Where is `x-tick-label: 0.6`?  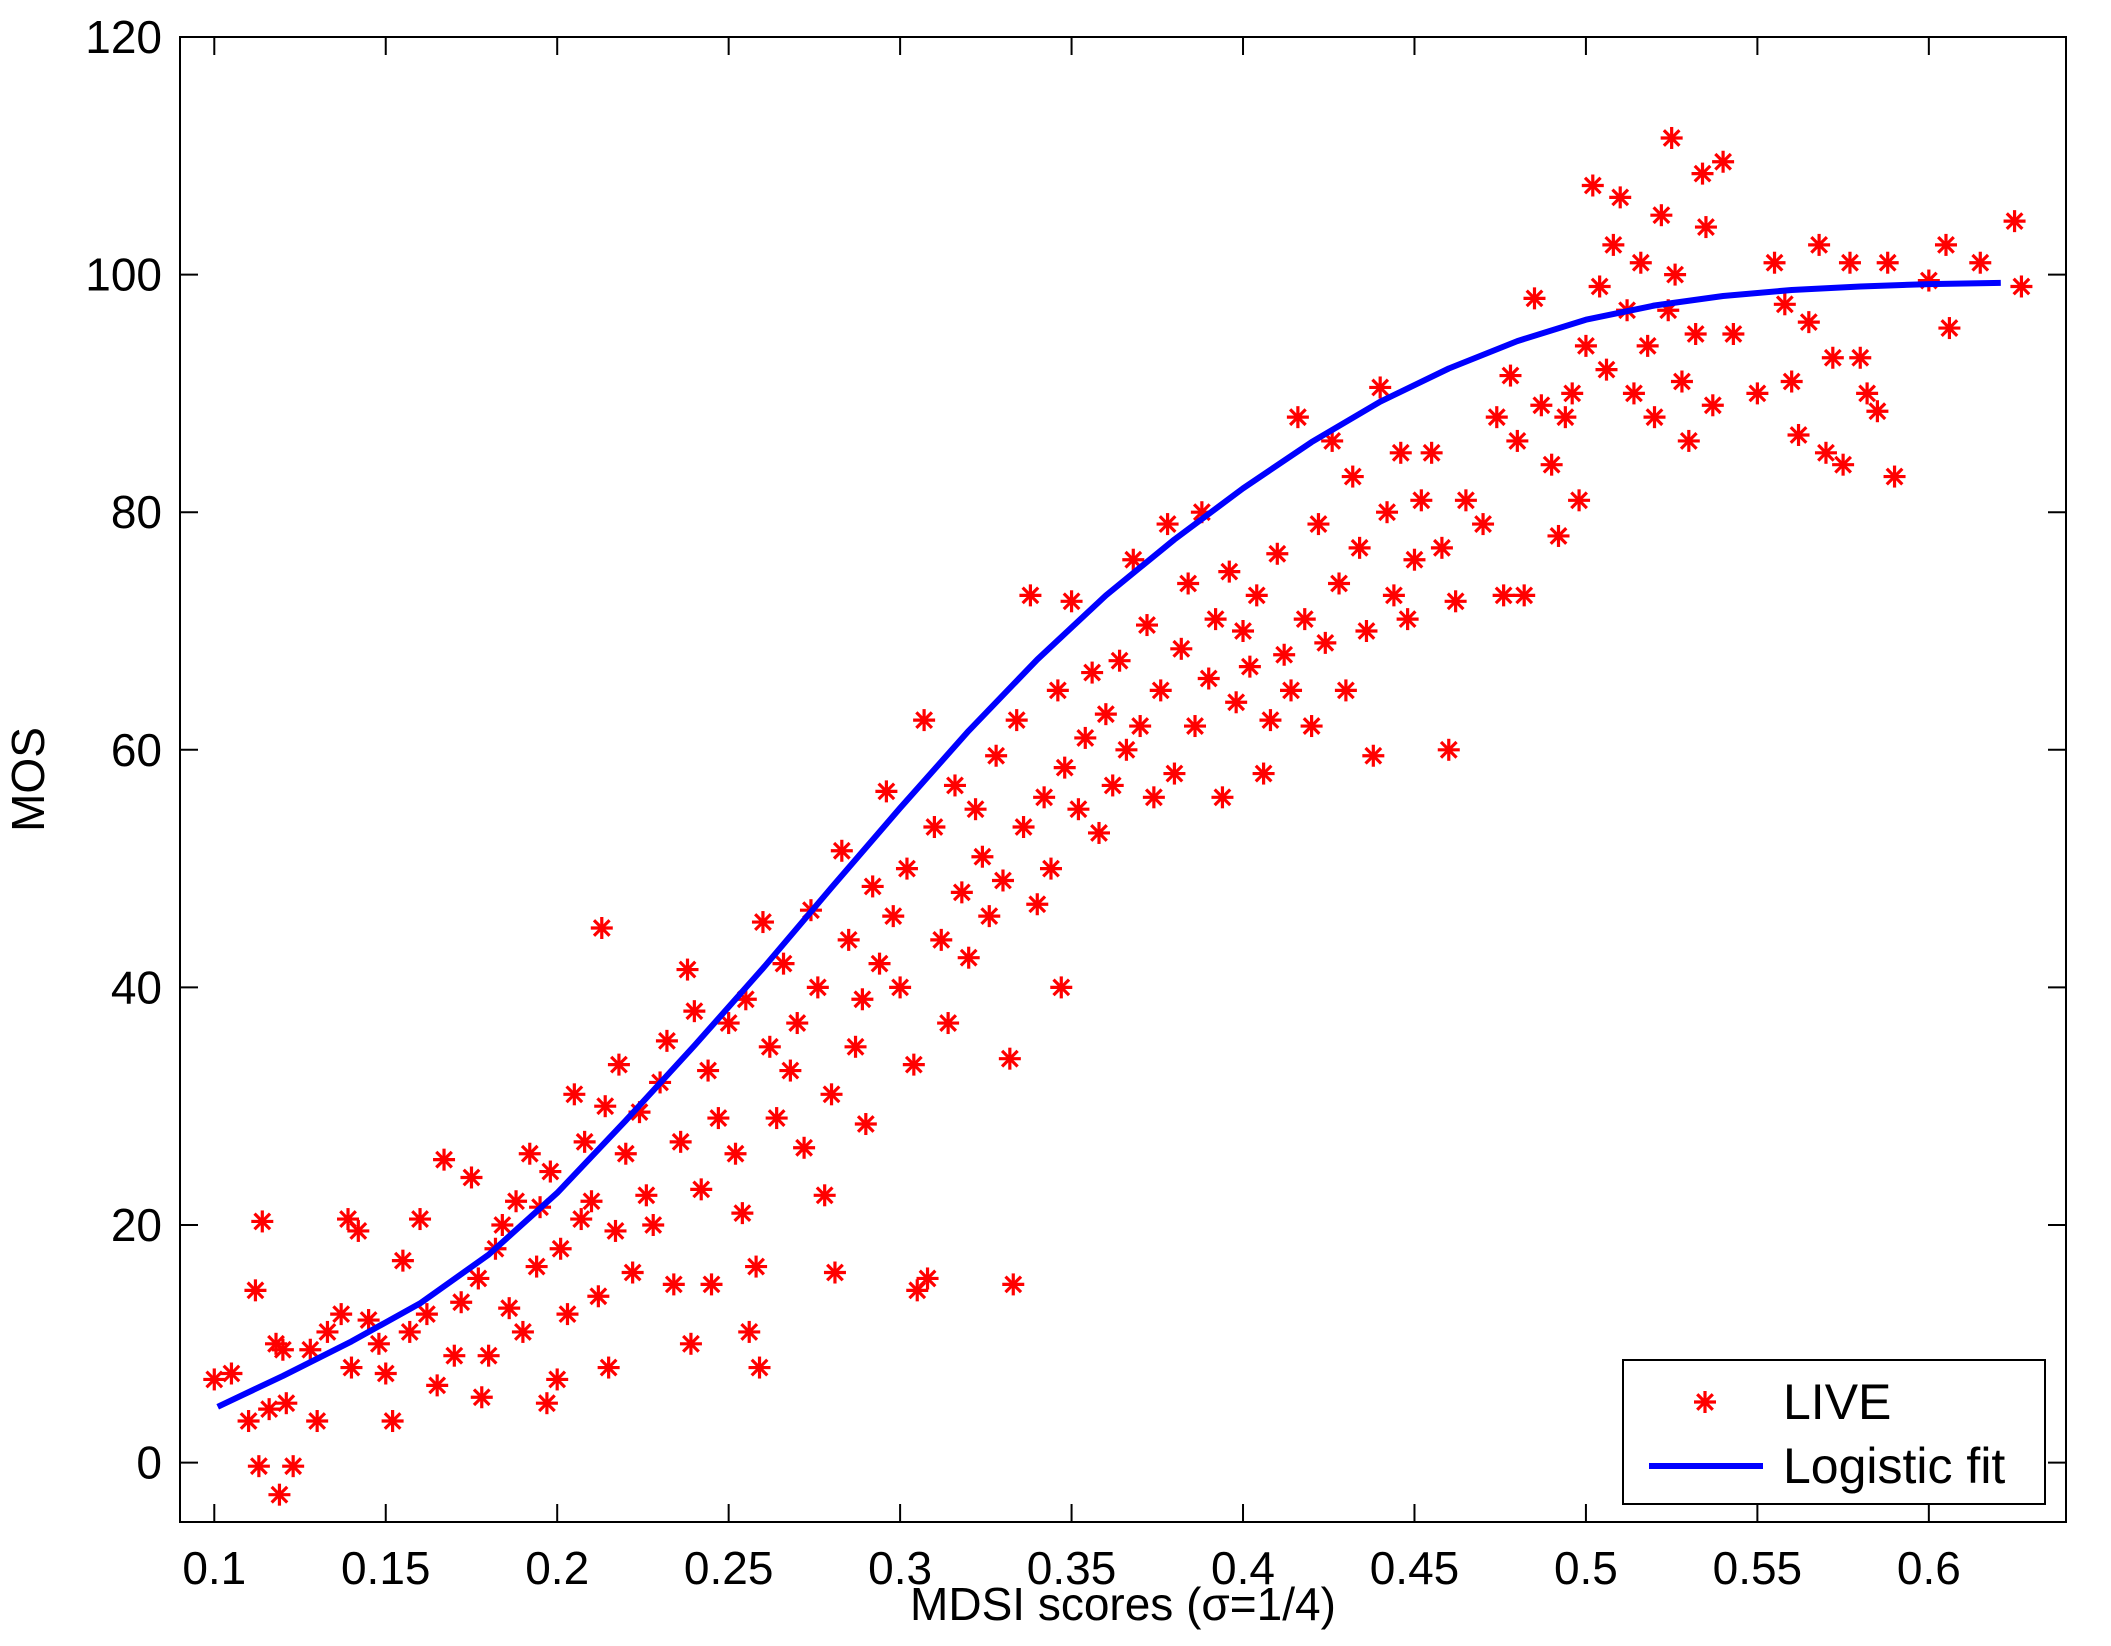 x-tick-label: 0.6 is located at coordinates (1929, 1568).